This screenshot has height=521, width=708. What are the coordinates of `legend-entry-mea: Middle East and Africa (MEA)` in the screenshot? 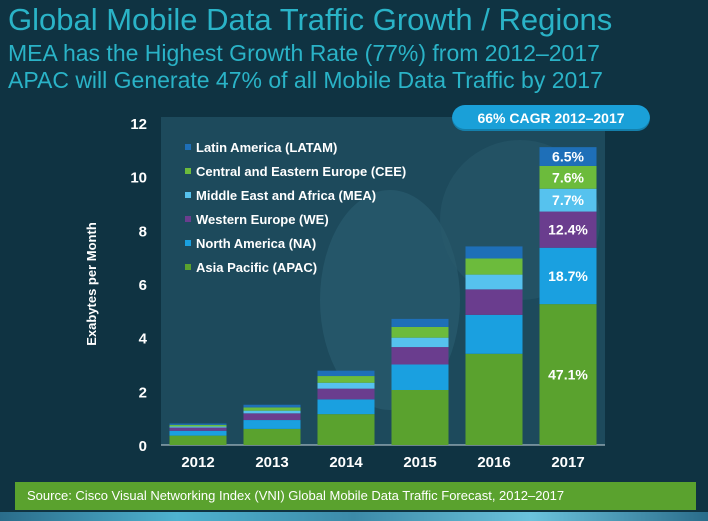 It's located at (286, 195).